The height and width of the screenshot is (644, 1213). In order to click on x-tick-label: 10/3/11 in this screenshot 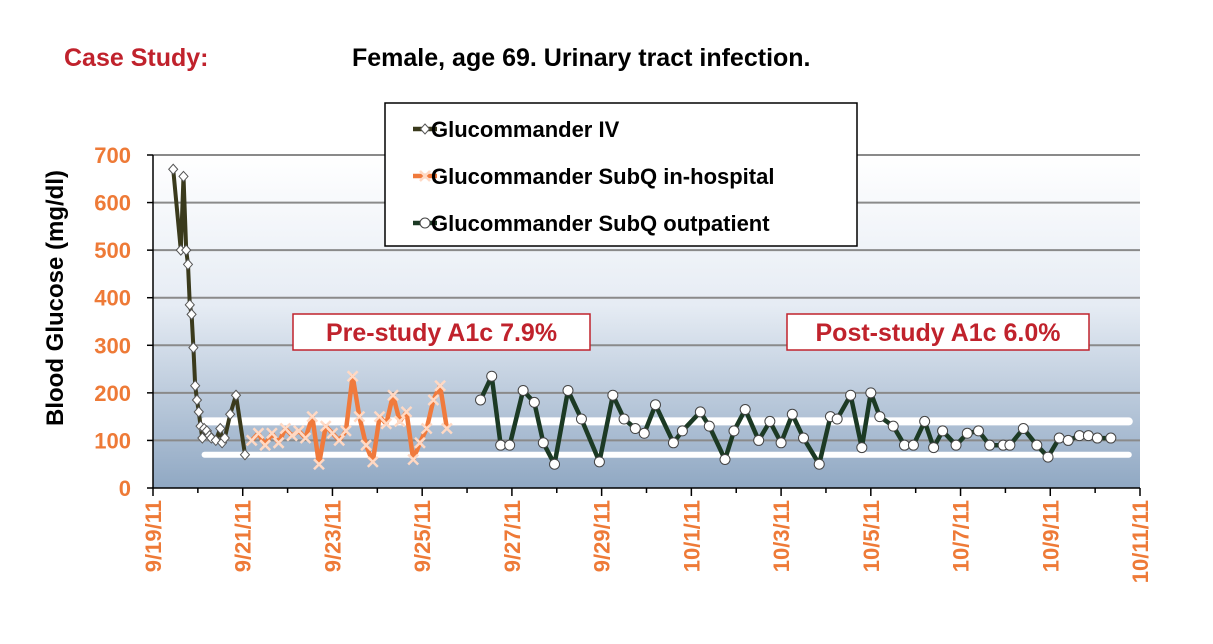, I will do `click(781, 536)`.